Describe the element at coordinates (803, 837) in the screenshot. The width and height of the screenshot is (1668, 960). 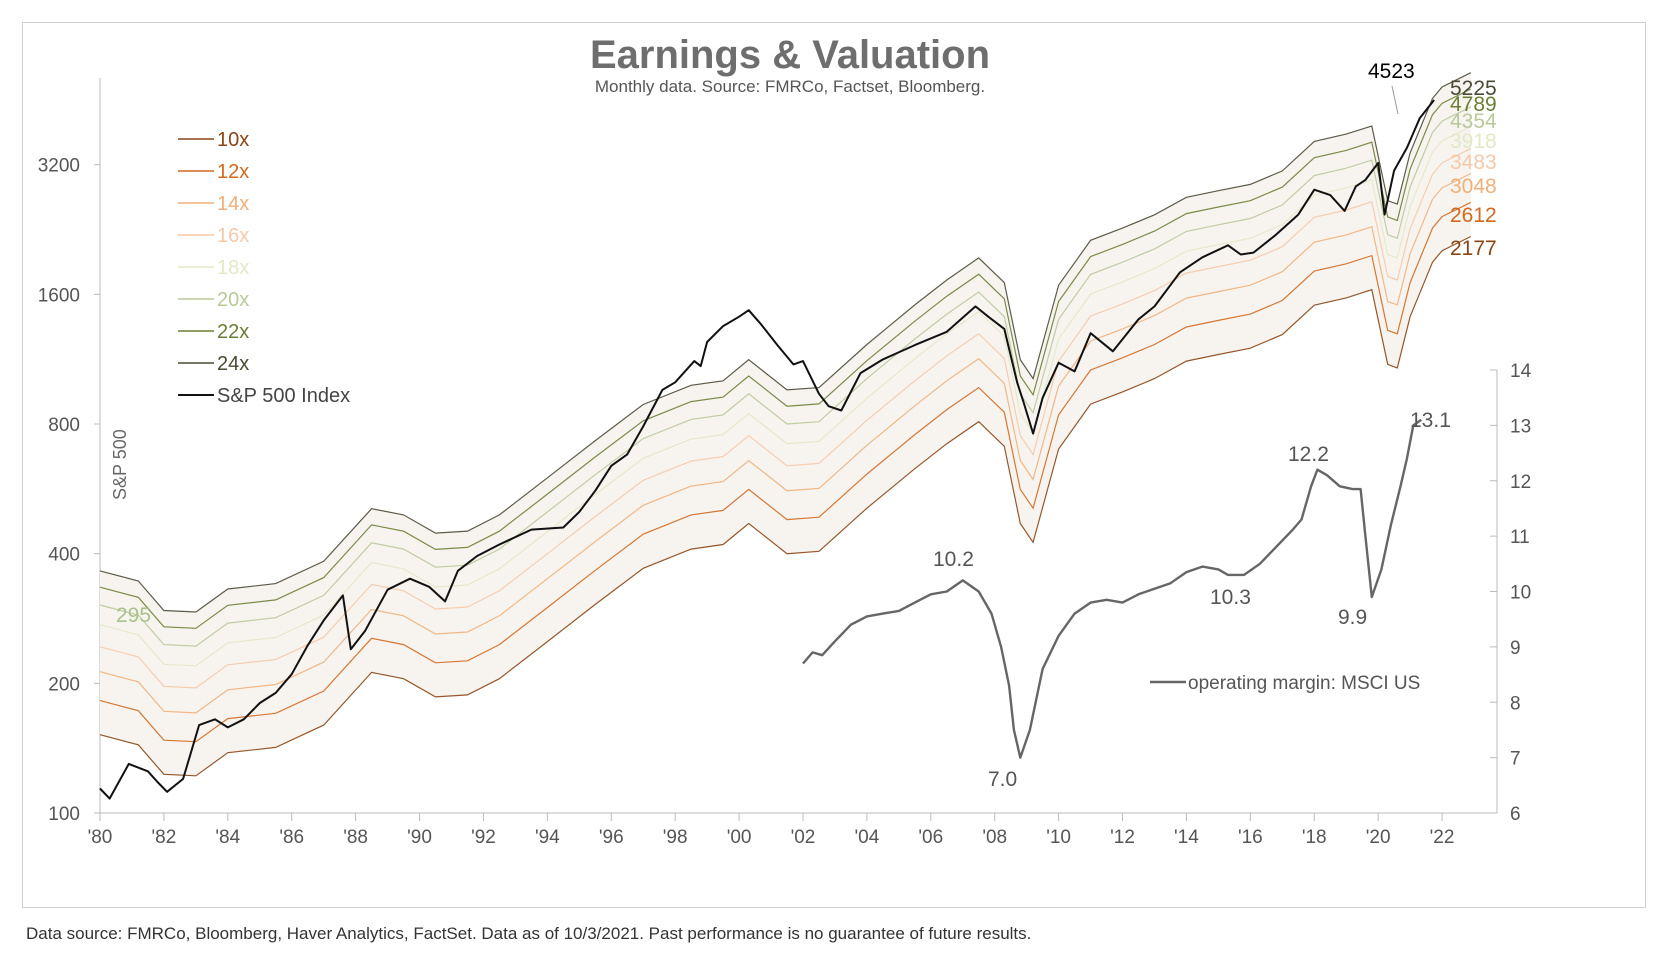
I see `x-tick-label: '02` at that location.